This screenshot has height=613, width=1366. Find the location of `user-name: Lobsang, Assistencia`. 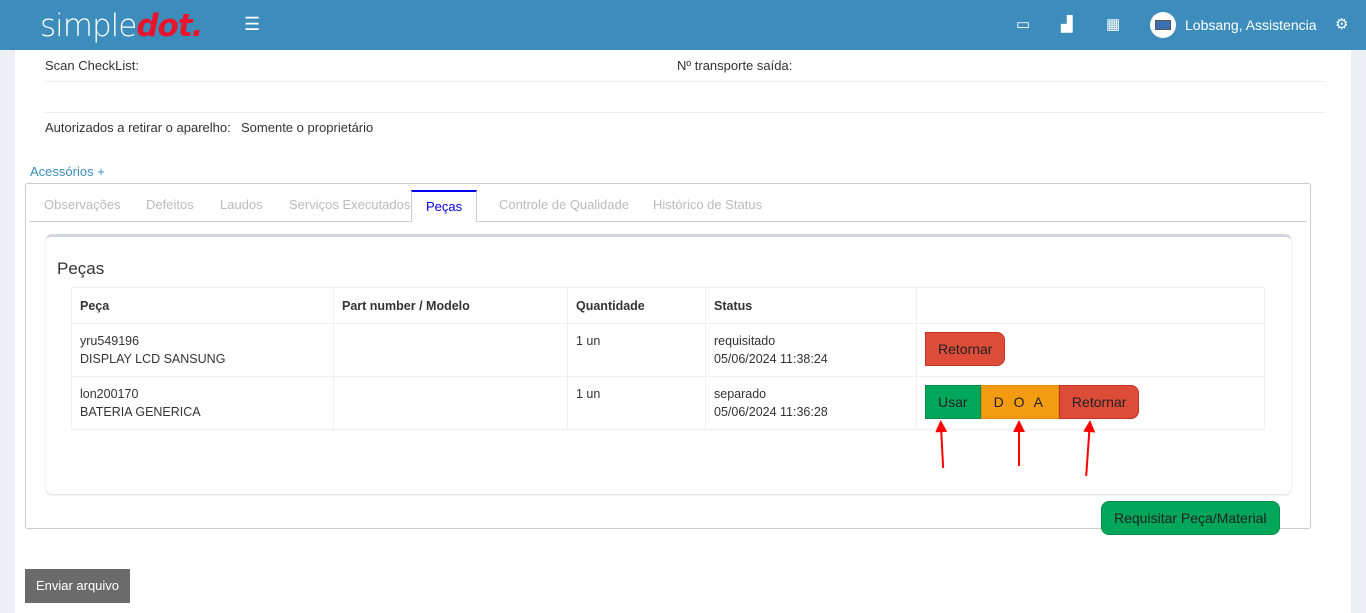

user-name: Lobsang, Assistencia is located at coordinates (1251, 25).